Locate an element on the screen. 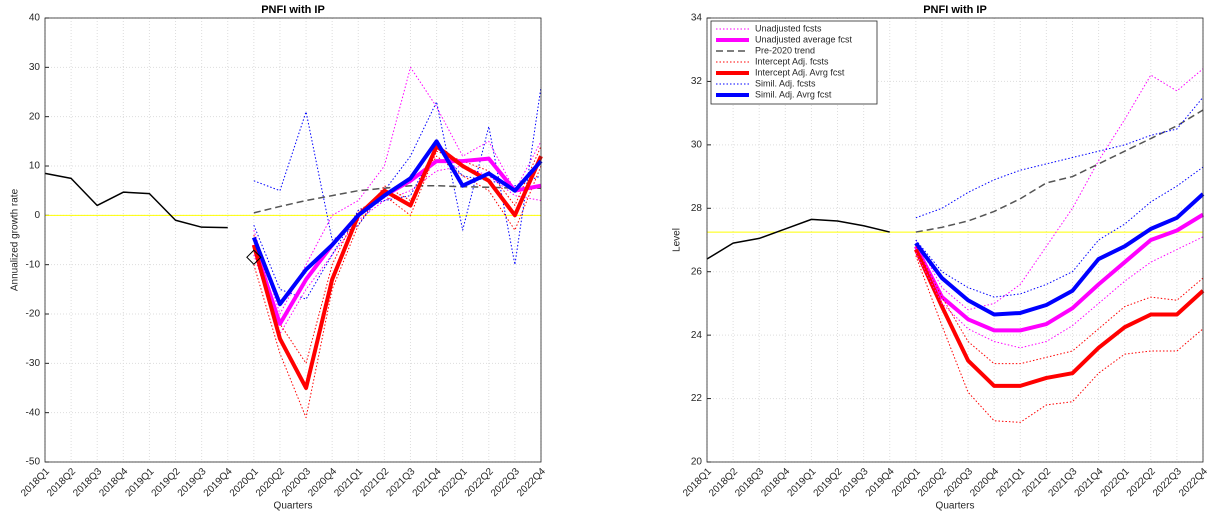  y-tick-label: -30 is located at coordinates (33, 363).